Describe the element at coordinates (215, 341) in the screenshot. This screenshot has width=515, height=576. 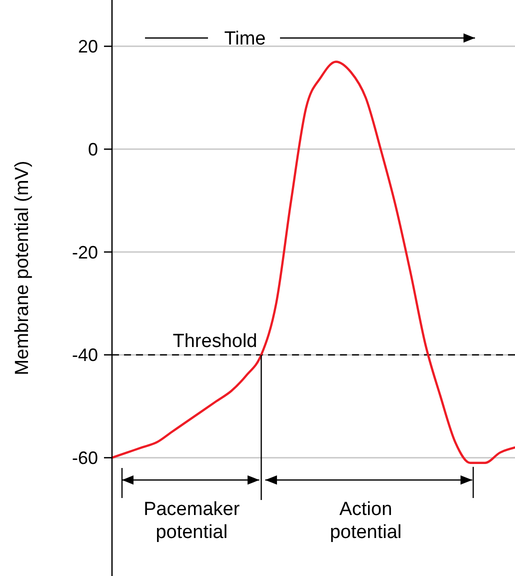
I see `ref-line-label: Threshold` at that location.